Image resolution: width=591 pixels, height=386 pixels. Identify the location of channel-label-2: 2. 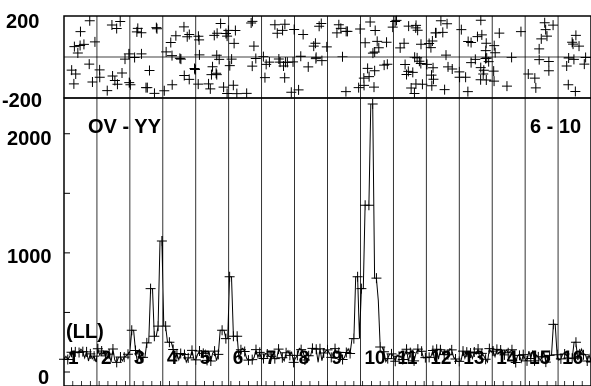
(106, 358).